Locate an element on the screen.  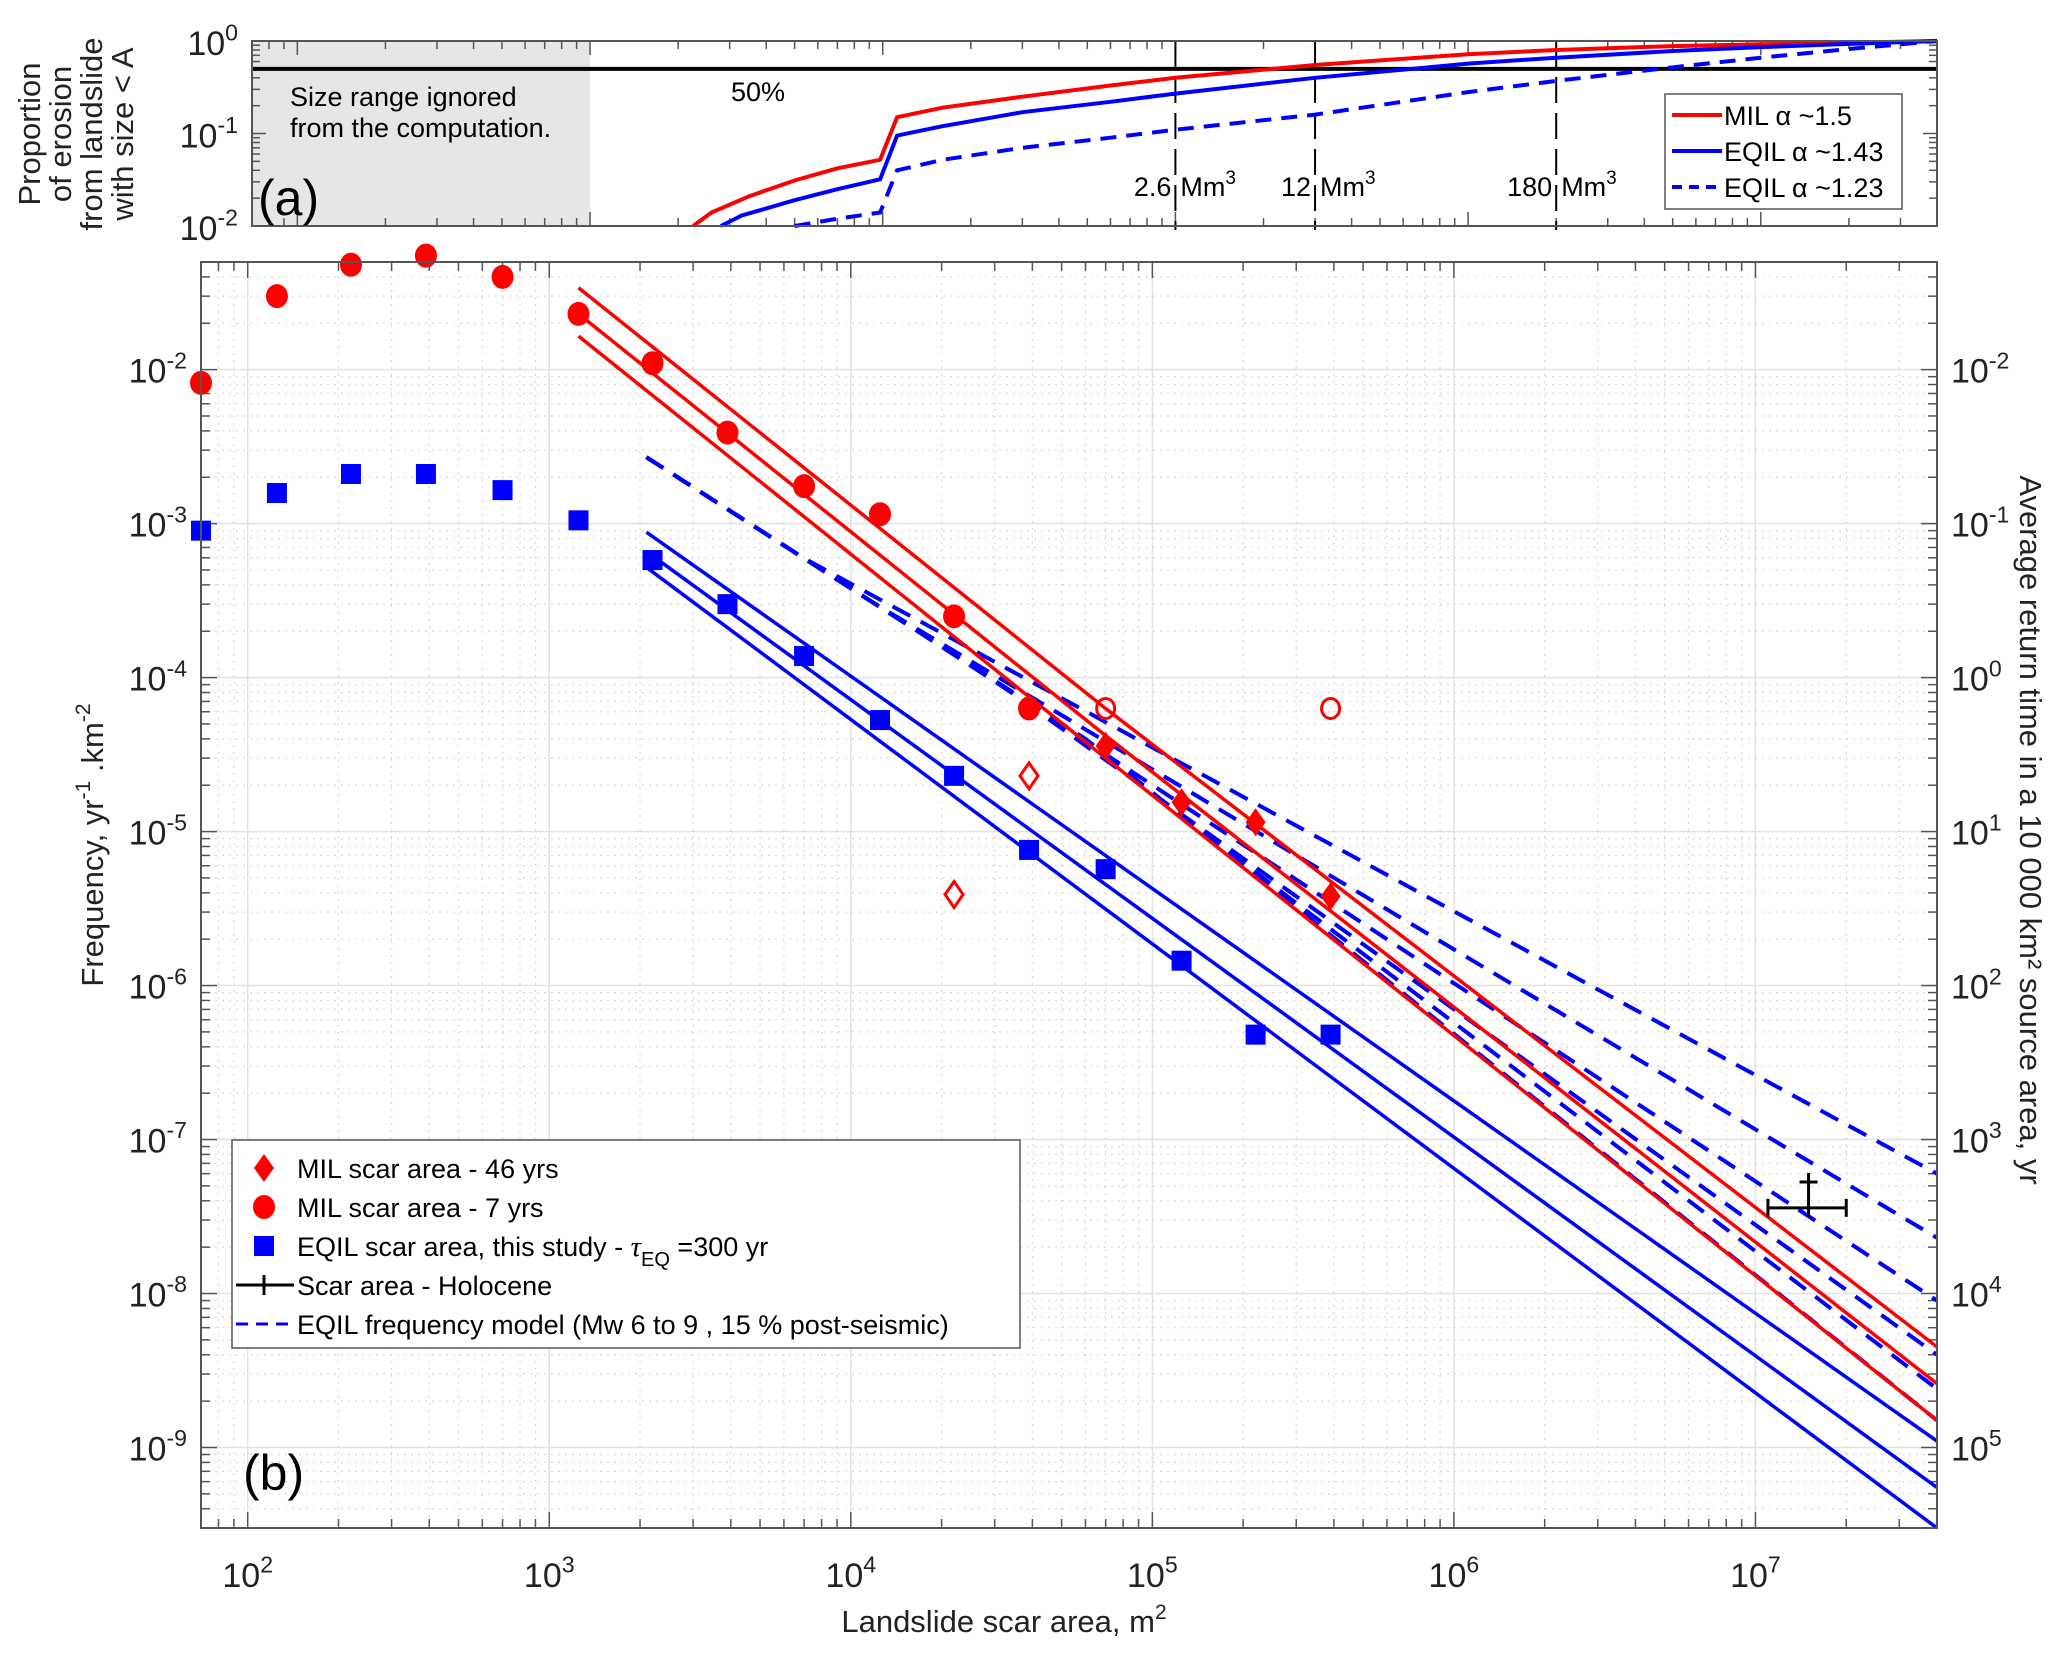
x-tick-label-exp: 6 is located at coordinates (1472, 1565).